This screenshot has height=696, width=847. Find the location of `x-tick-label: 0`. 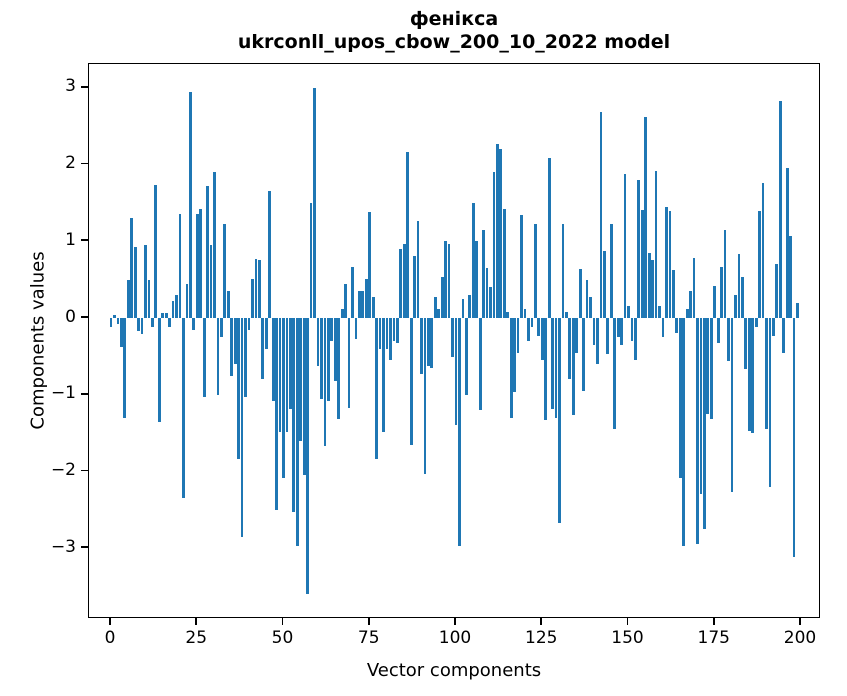

x-tick-label: 0 is located at coordinates (110, 638).